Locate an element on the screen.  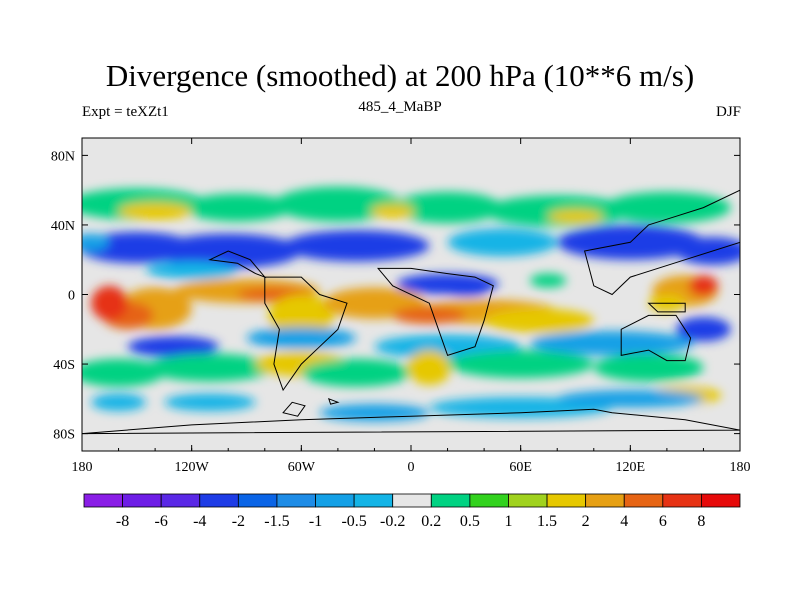
y-tick-label: 40S is located at coordinates (64, 365).